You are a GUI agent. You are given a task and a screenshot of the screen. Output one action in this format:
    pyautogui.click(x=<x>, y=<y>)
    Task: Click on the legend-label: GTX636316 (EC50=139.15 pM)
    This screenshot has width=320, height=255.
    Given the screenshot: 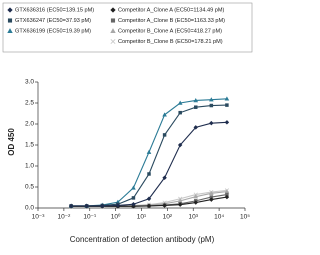 What is the action you would take?
    pyautogui.click(x=54, y=10)
    